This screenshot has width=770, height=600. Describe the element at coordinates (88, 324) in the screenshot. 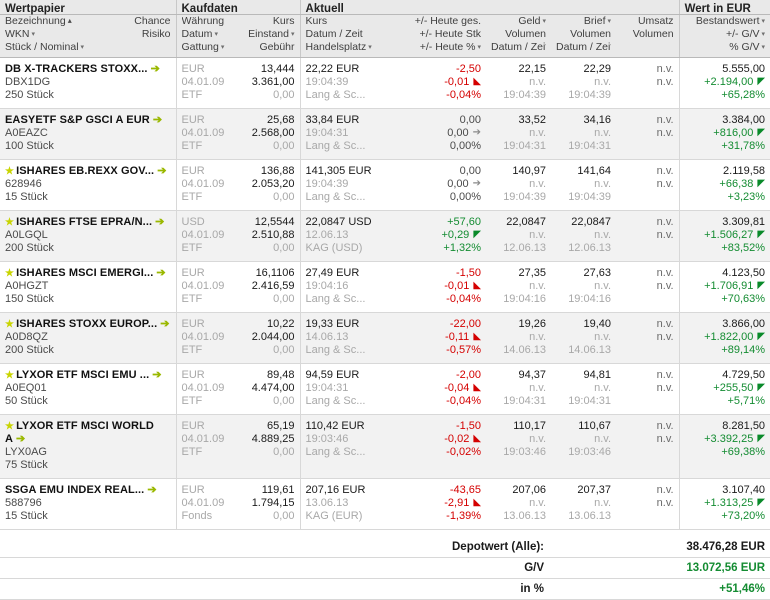

I see `security-name: ★ ISHARES STOXX EUROP... ➔` at that location.